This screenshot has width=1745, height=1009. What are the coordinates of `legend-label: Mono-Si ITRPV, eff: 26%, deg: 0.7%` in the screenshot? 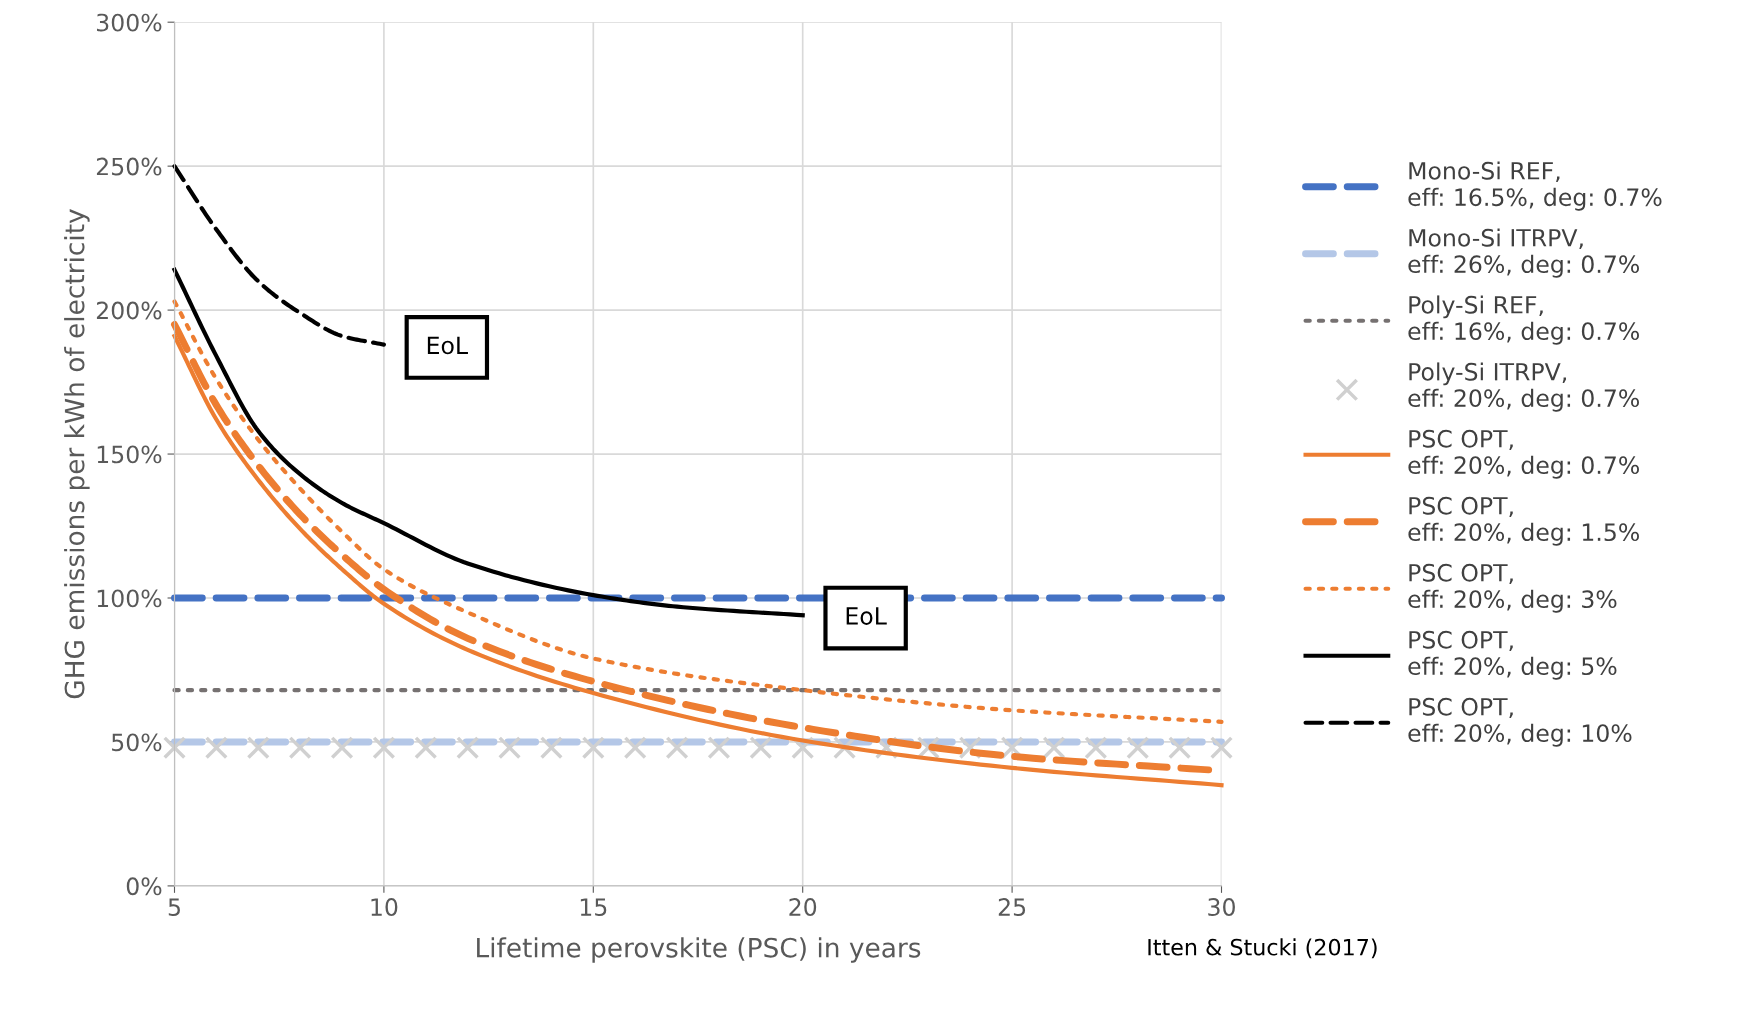 It's located at (1523, 253).